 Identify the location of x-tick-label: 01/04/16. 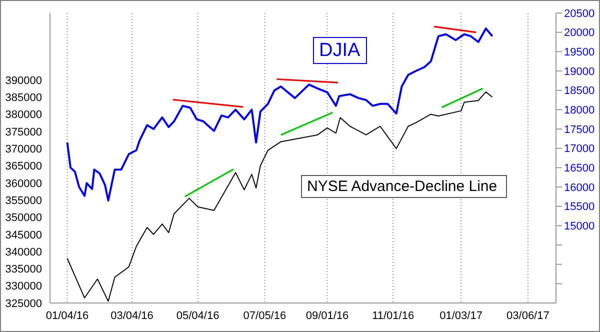
(67, 316).